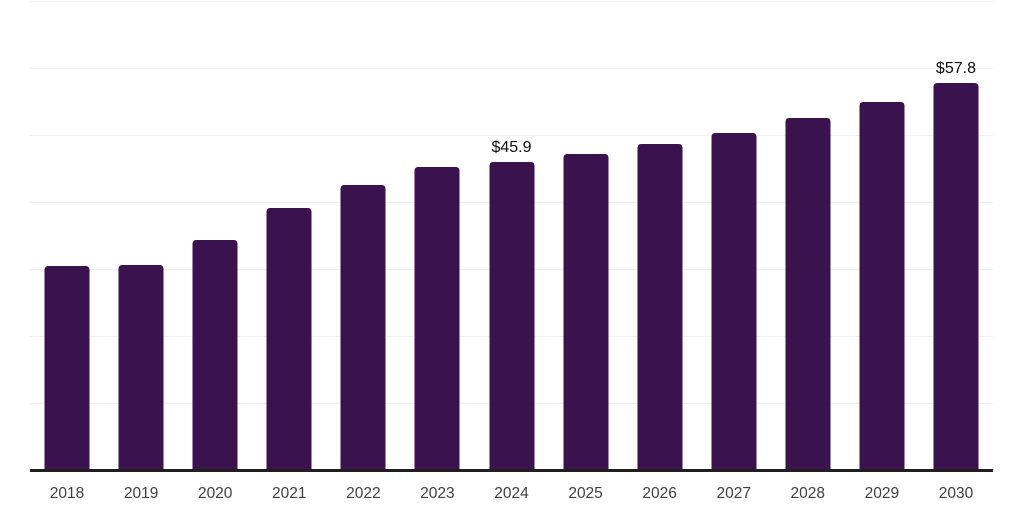 This screenshot has width=1024, height=512. I want to click on x-tick-label-2021: 2021, so click(289, 493).